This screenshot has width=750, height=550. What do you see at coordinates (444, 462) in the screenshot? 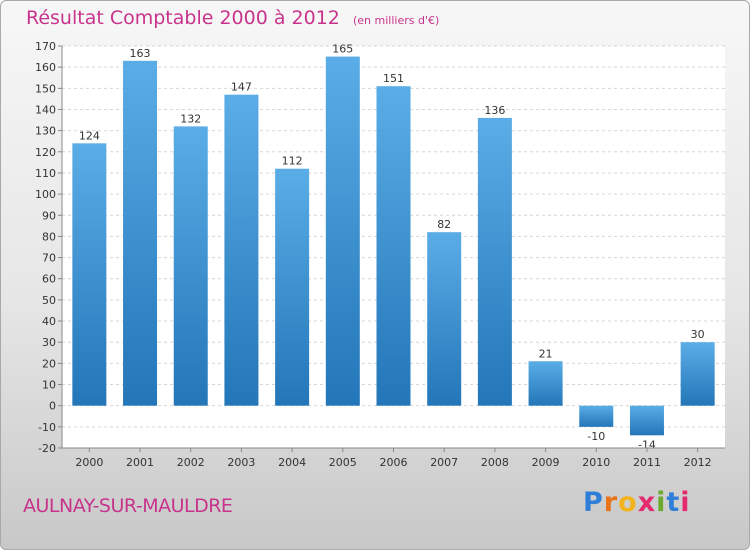
I see `x-tick-label: 2007` at bounding box center [444, 462].